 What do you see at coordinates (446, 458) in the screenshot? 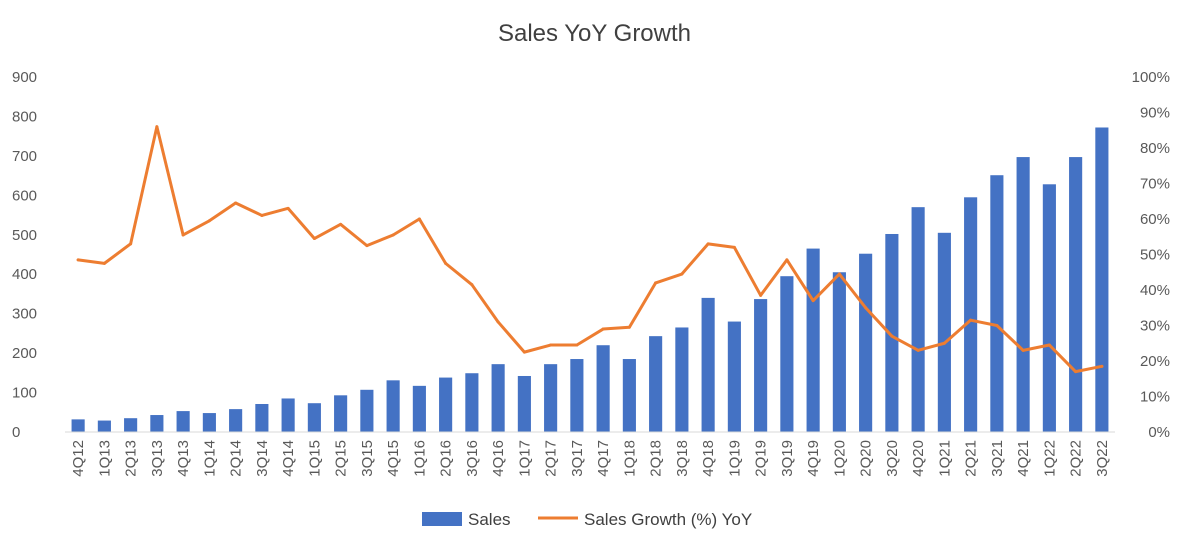
I see `x-tick-label: 2Q16` at bounding box center [446, 458].